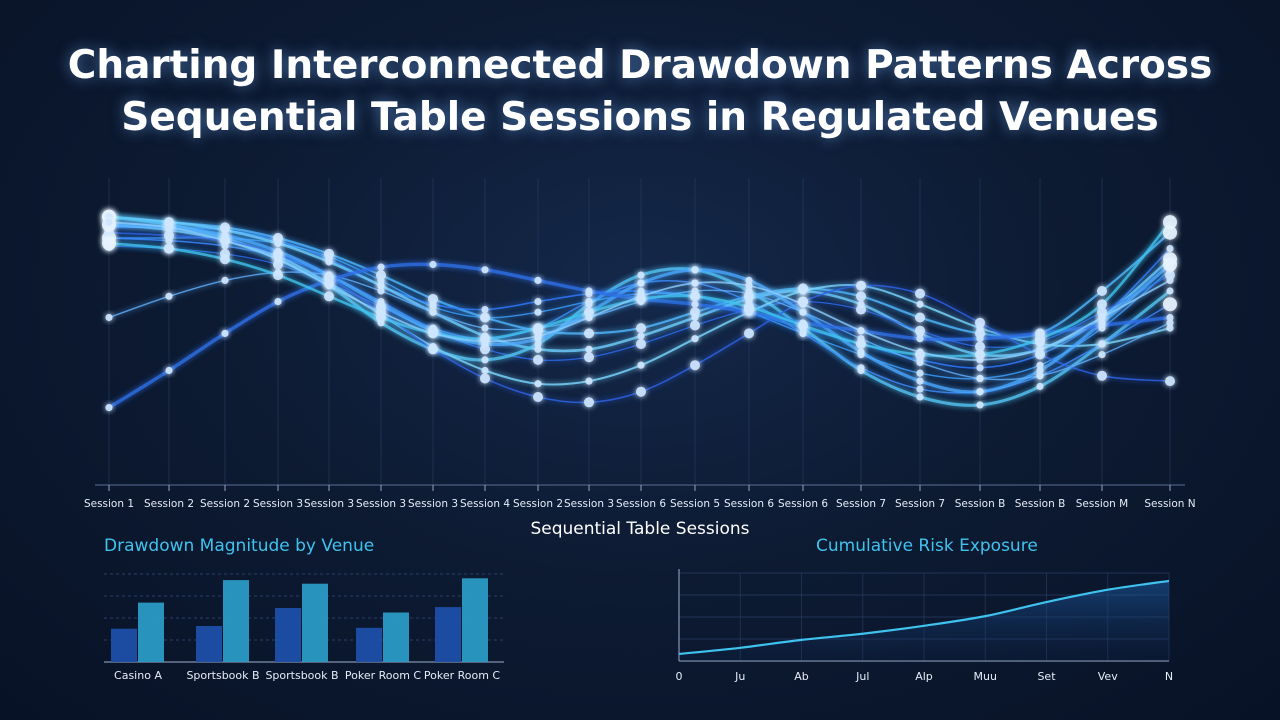  What do you see at coordinates (239, 546) in the screenshot?
I see `bar-chart-title: Drawdown Magnitude by Venue` at bounding box center [239, 546].